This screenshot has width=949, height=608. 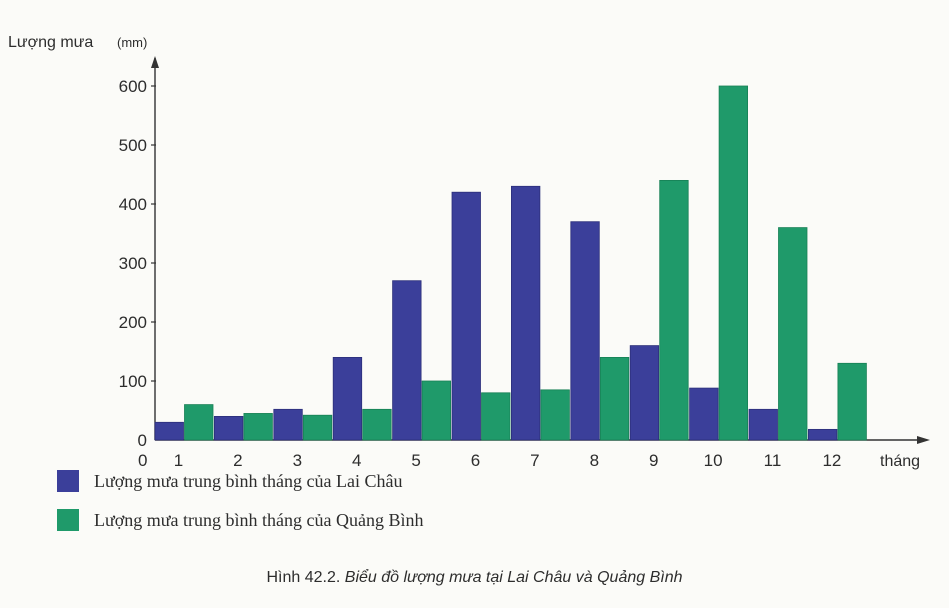 I want to click on caption-lead: Hình 42.2., so click(x=303, y=577).